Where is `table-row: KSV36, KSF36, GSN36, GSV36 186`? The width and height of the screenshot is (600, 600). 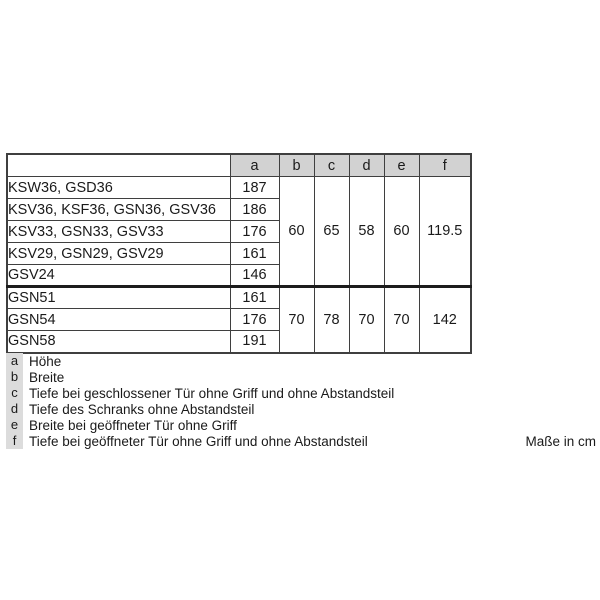
table-row: KSV36, KSF36, GSN36, GSV36 186 is located at coordinates (238, 209).